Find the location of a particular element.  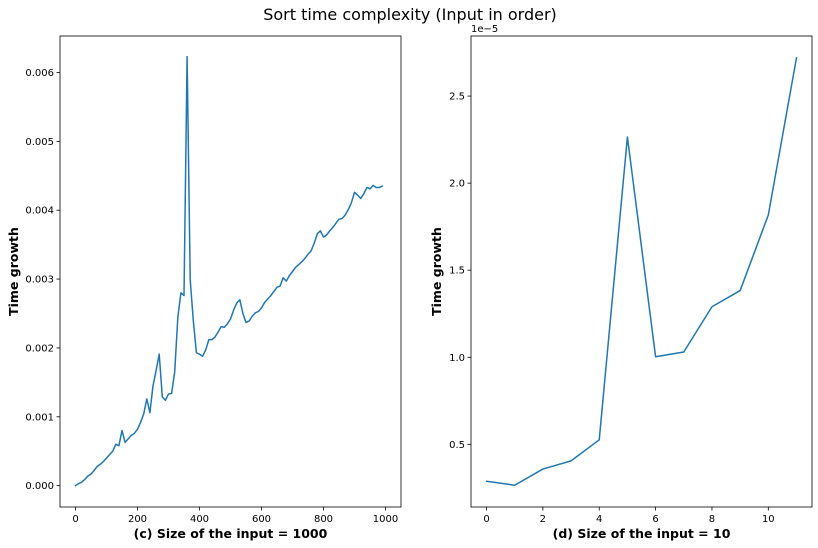

y-tick-label-c: 0.004 is located at coordinates (39, 211).